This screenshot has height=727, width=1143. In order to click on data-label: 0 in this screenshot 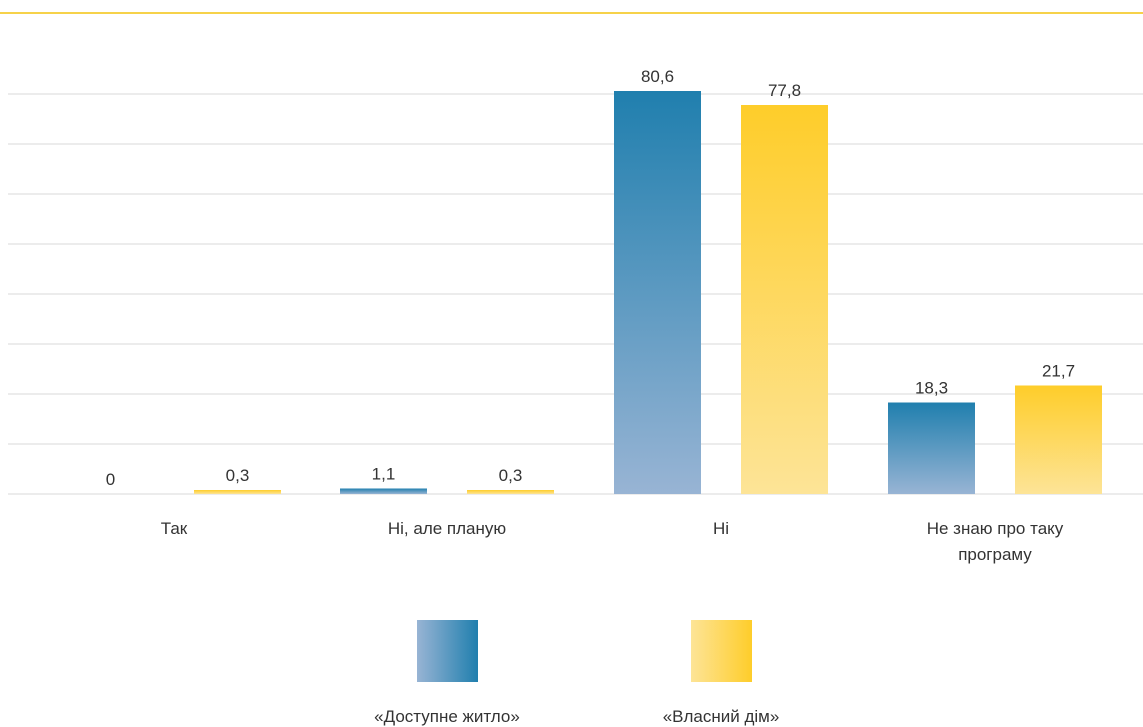, I will do `click(110, 479)`.